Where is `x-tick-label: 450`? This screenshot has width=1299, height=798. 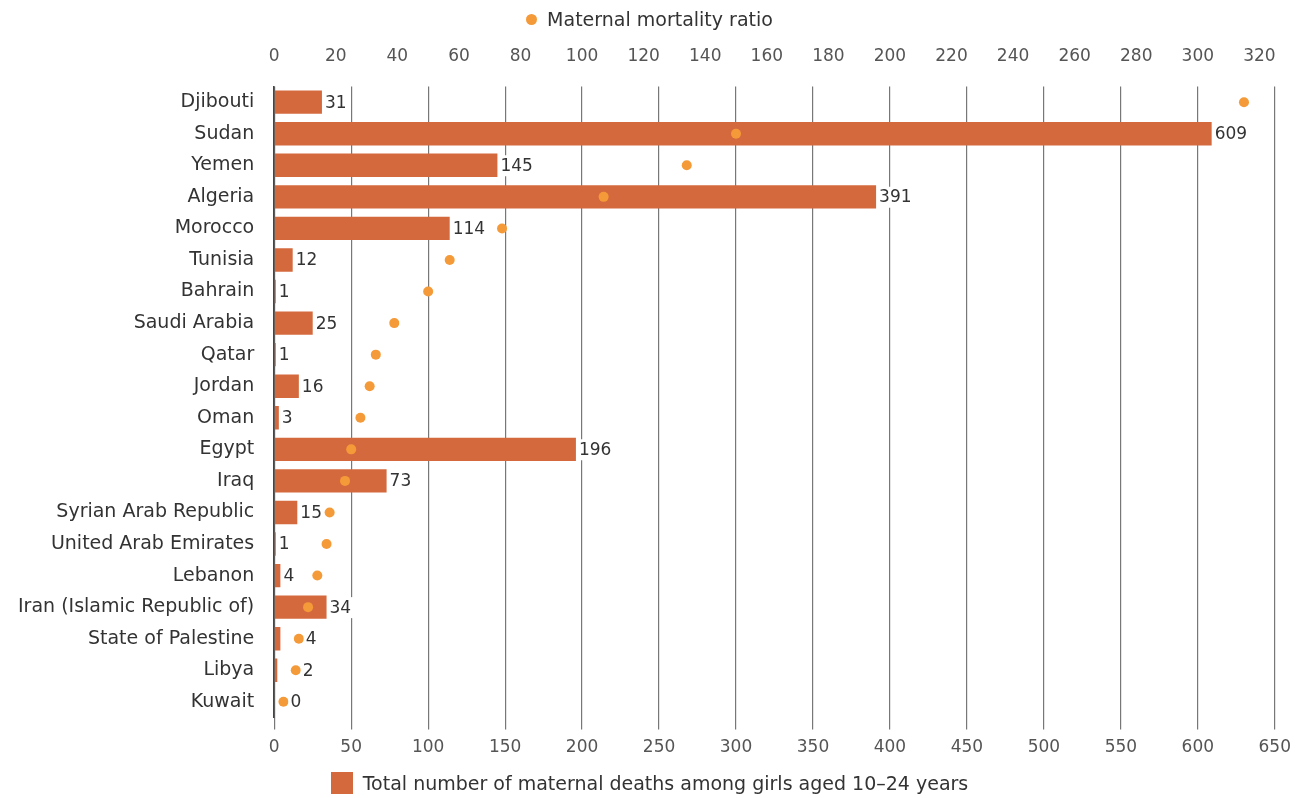 x-tick-label: 450 is located at coordinates (967, 746).